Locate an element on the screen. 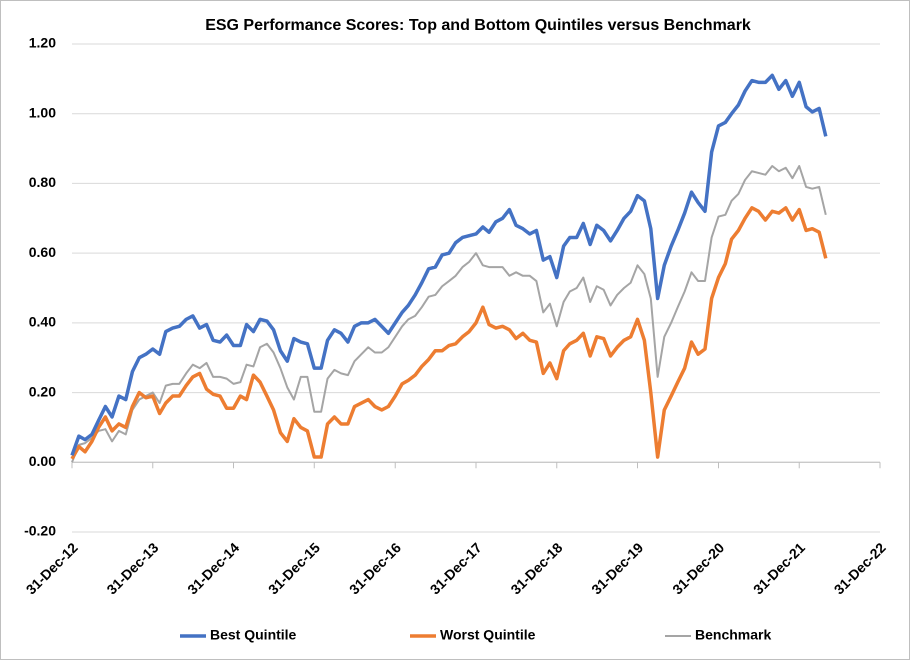 This screenshot has height=660, width=910. legend-label: Best Quintile is located at coordinates (253, 635).